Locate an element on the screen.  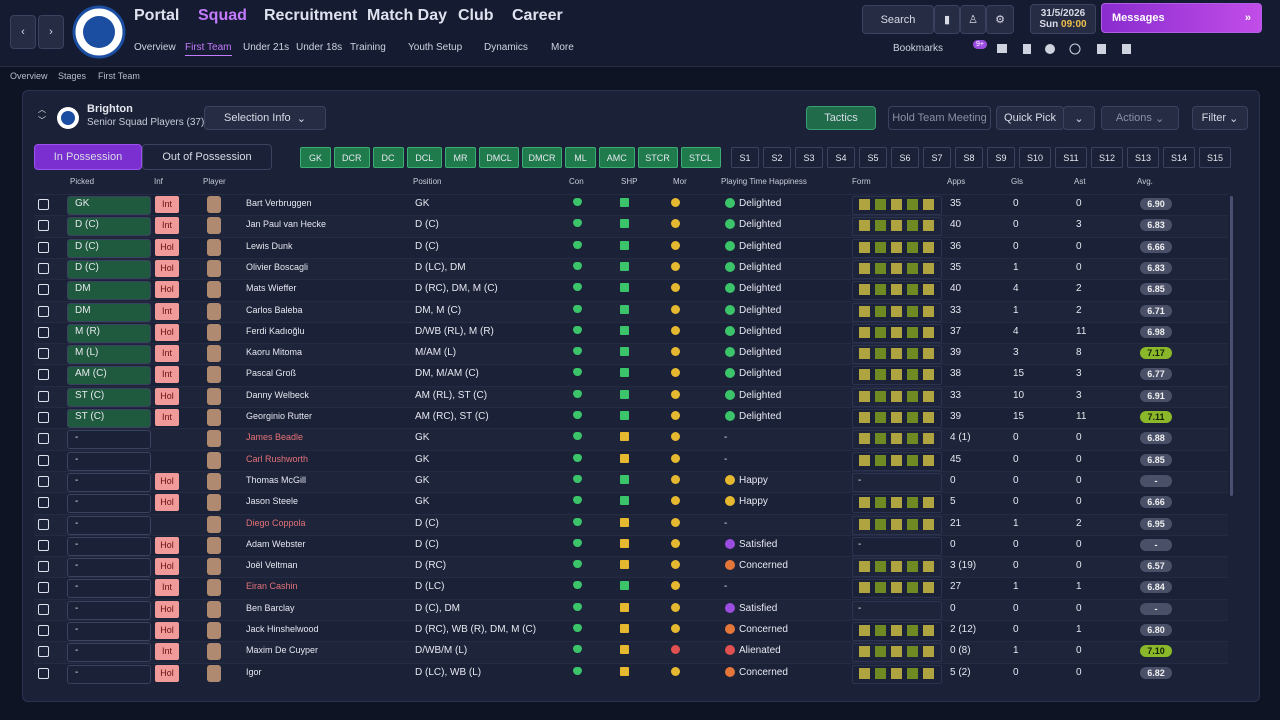
sub-button: S10 is located at coordinates (1035, 157).